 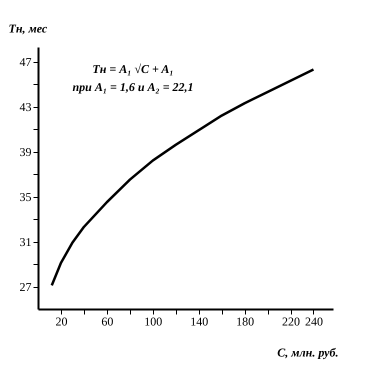 What do you see at coordinates (291, 321) in the screenshot?
I see `x-tick-label: 220` at bounding box center [291, 321].